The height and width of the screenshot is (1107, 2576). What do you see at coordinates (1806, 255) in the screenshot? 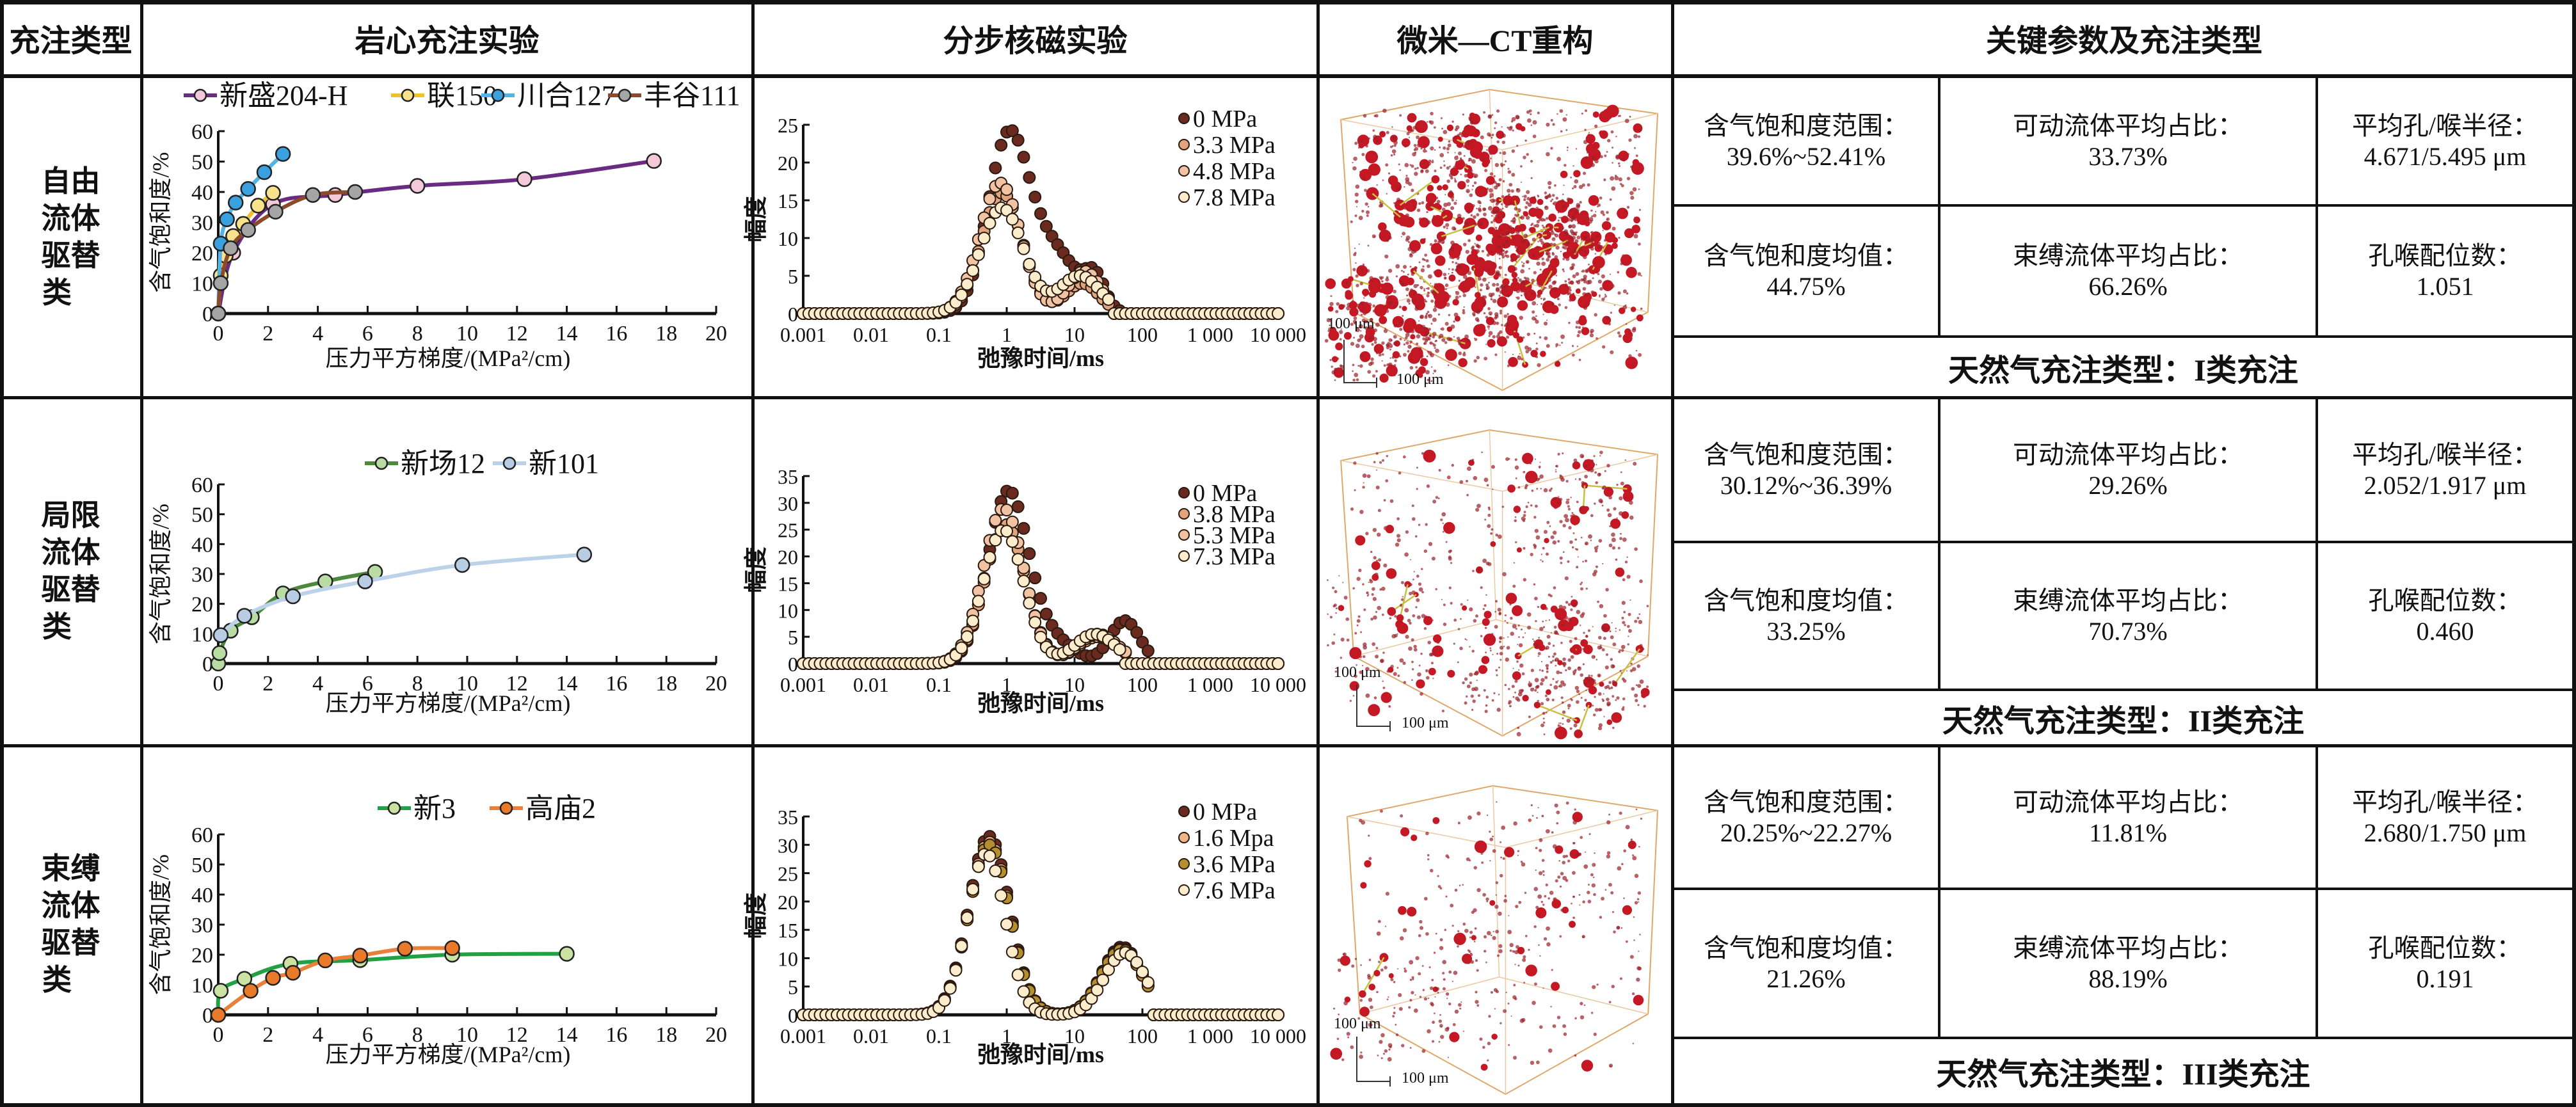
I see `param-label: 含气饱和度均值：` at bounding box center [1806, 255].